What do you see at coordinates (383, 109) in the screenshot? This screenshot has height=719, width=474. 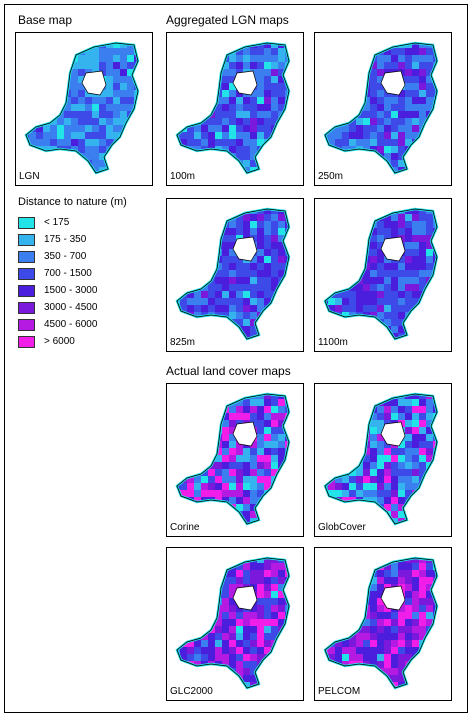 I see `map-panel-250m: 250m` at bounding box center [383, 109].